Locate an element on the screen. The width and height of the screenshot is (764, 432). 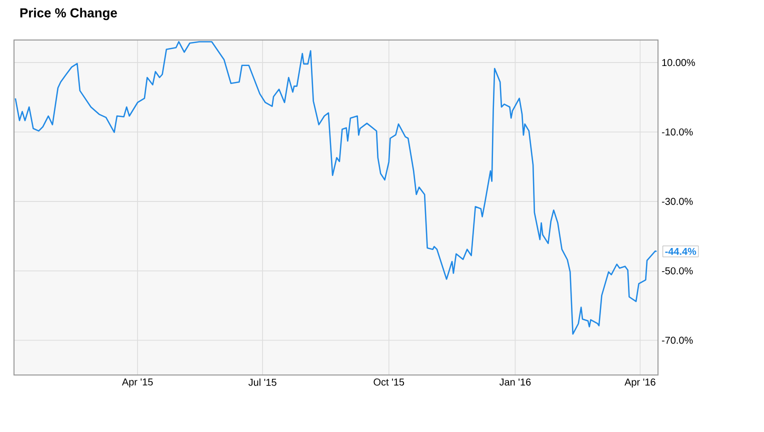
x-tick-label: Apr '16 is located at coordinates (640, 383).